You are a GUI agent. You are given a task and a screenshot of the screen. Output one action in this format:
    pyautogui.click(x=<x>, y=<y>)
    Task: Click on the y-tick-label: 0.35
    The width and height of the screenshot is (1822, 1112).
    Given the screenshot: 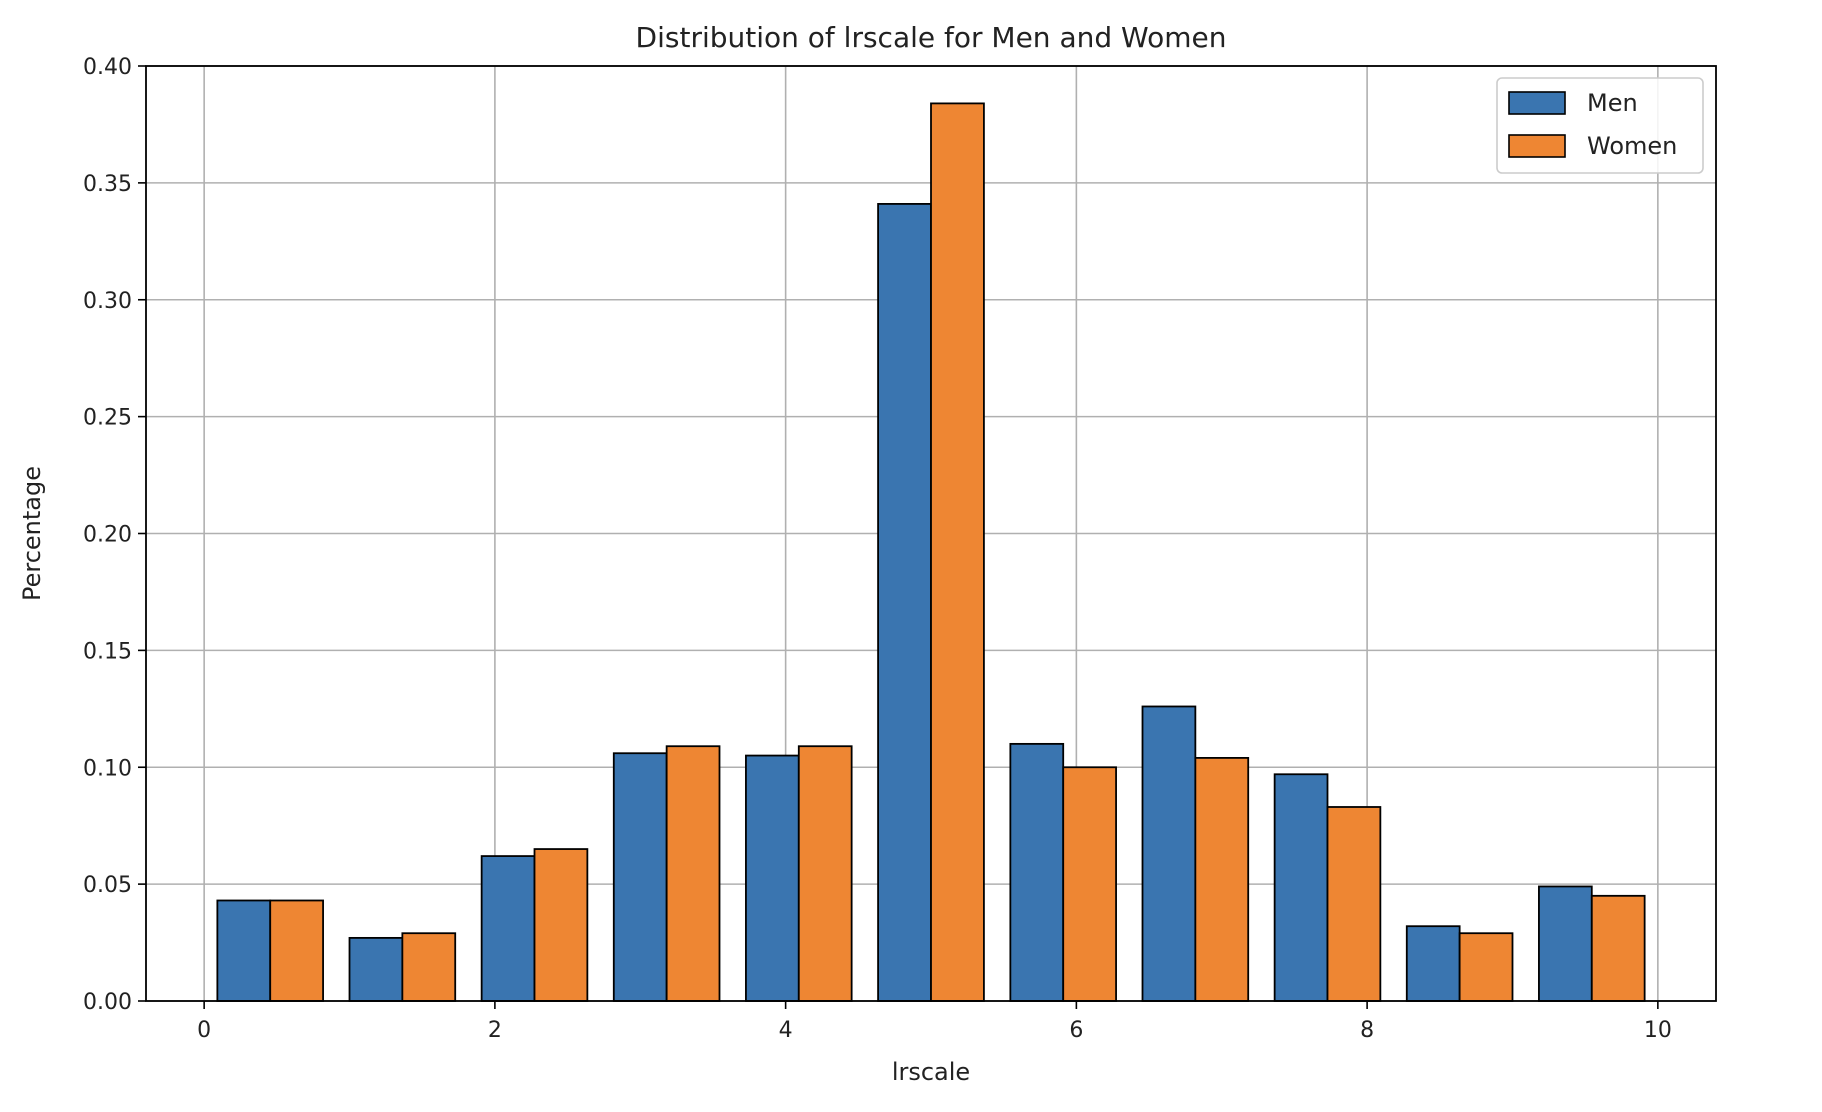 What is the action you would take?
    pyautogui.click(x=107, y=184)
    